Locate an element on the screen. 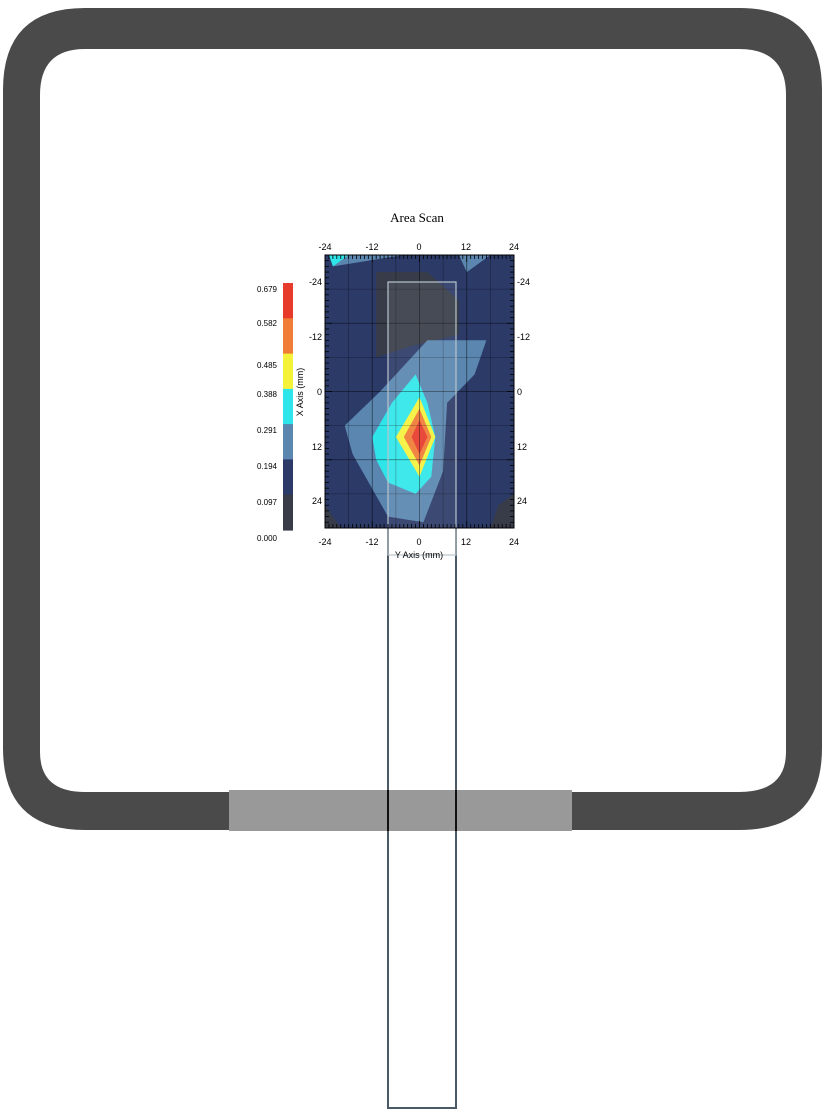 Image resolution: width=824 pixels, height=1115 pixels. y-tick-right: -12 is located at coordinates (523, 337).